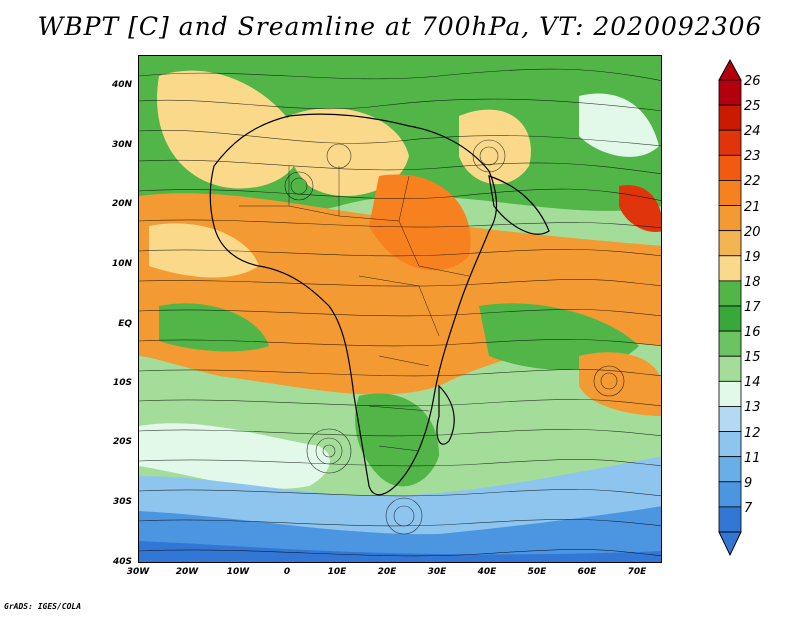 This screenshot has width=800, height=618. I want to click on colorbar-label: 12, so click(752, 433).